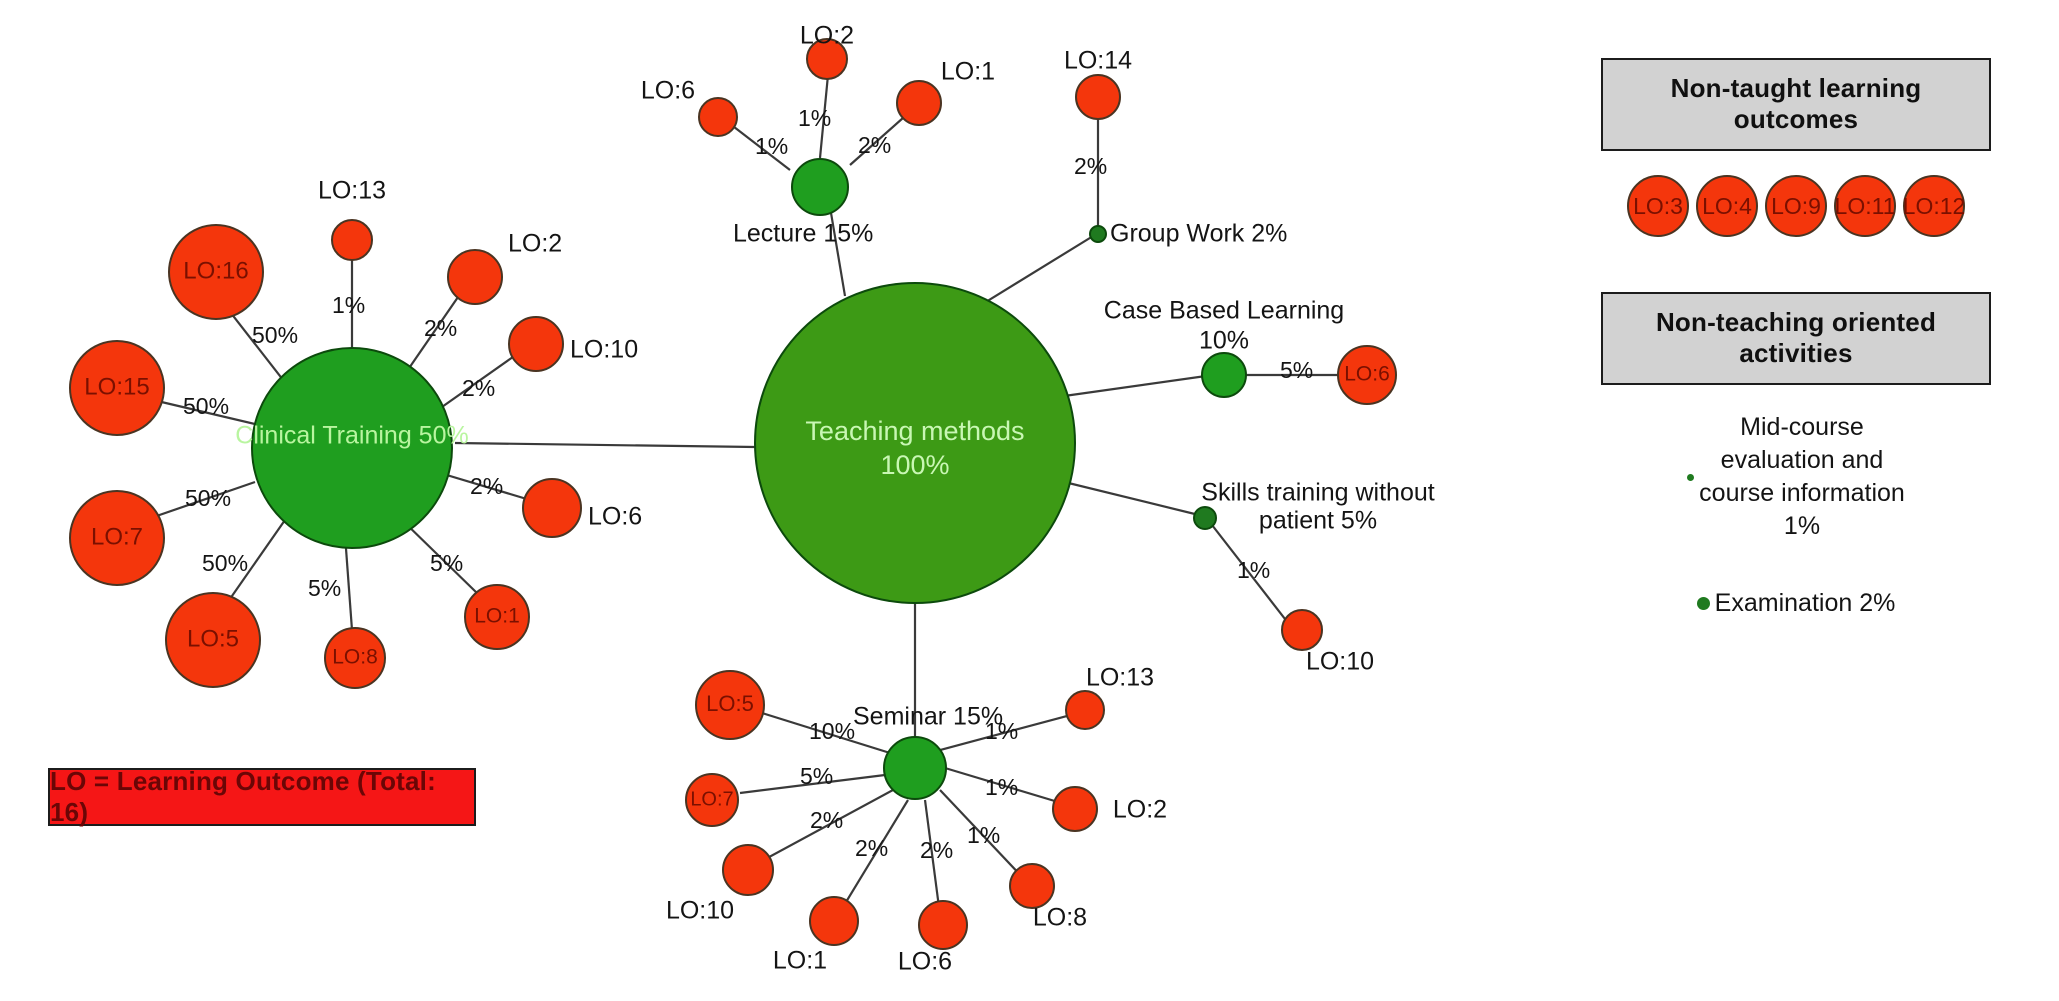 The height and width of the screenshot is (1001, 2059). I want to click on lo-legend-text: LO = Learning Outcome (Total: 16), so click(243, 796).